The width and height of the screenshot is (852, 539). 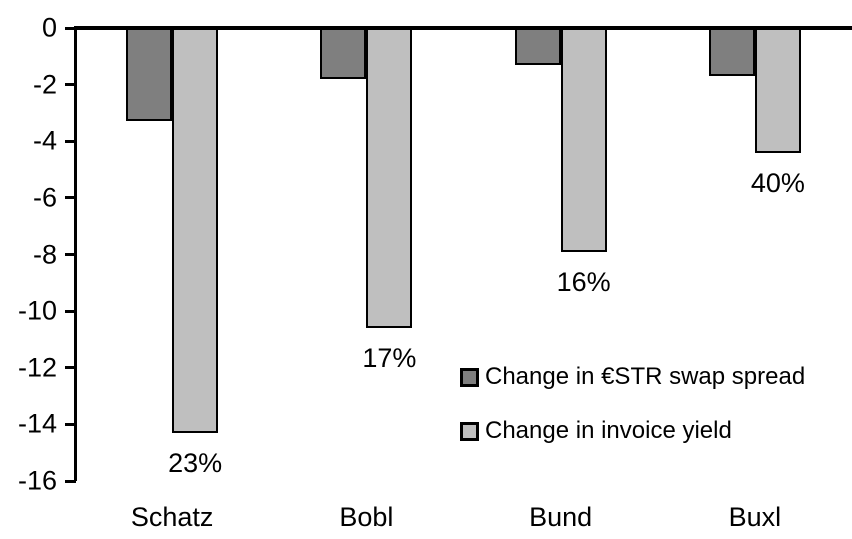 What do you see at coordinates (366, 517) in the screenshot?
I see `category-label-bobl: Bobl` at bounding box center [366, 517].